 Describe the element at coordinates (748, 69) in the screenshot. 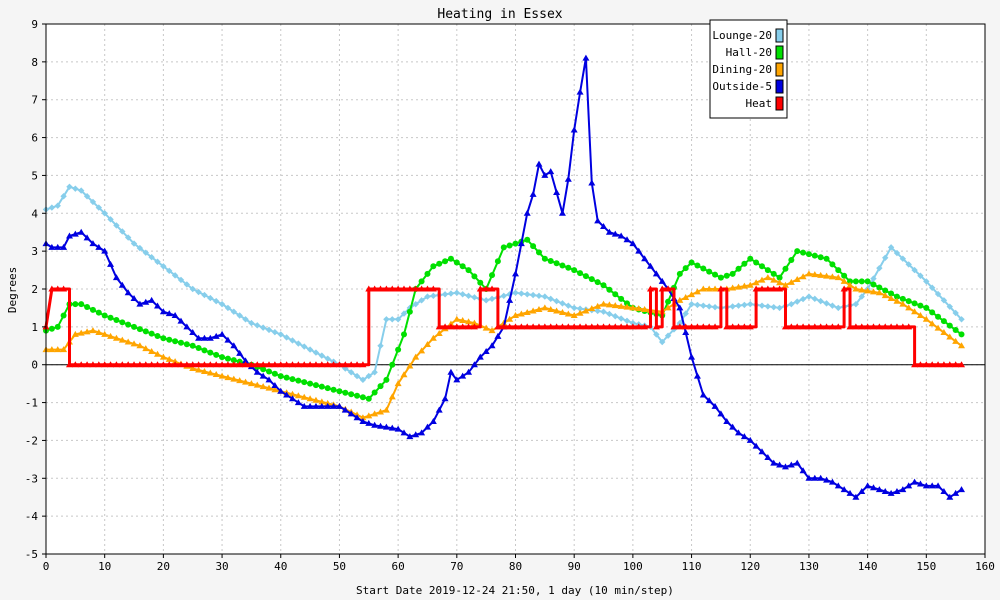

I see `legend: Lounge-20 Hall-20 Dining-20 Outside-5 Heat` at that location.